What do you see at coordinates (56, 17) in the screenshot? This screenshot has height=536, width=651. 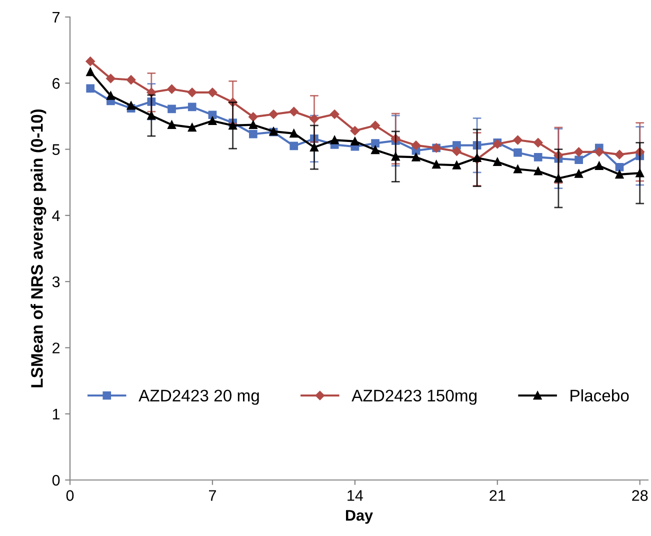 I see `y-tick-label: 7` at bounding box center [56, 17].